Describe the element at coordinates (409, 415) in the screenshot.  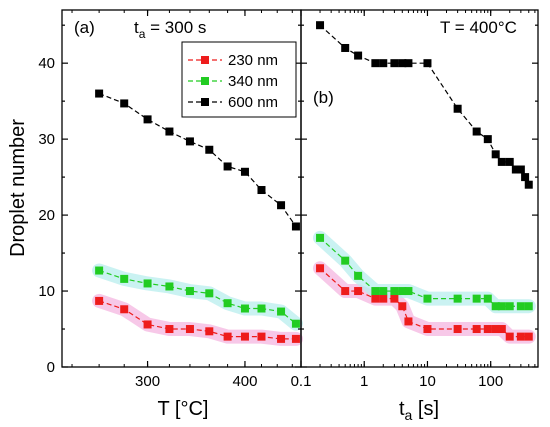
I see `panel-b-x-axis-label-subscript: a` at that location.